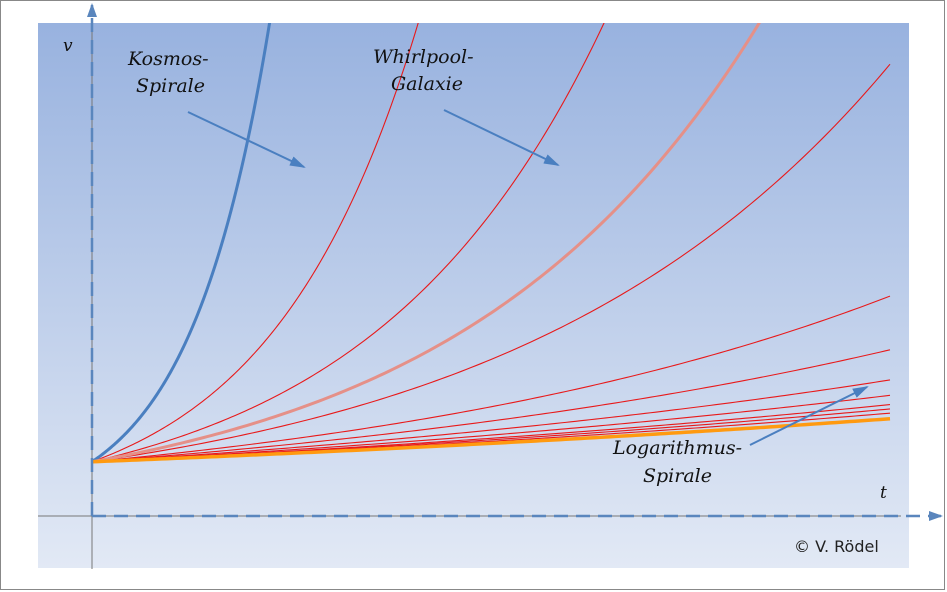 The width and height of the screenshot is (947, 592). I want to click on kosmos-curve, so click(181, 243).